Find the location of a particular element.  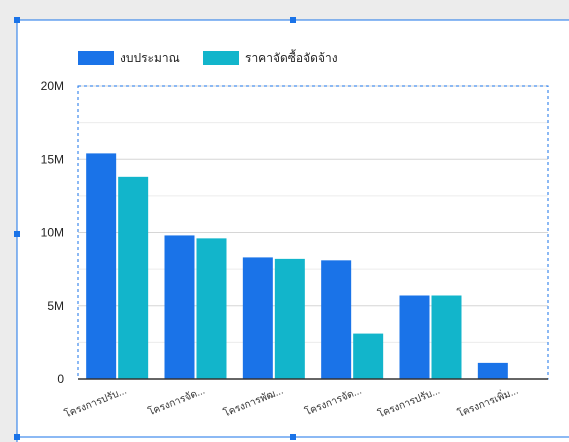

resize-handle-top-center is located at coordinates (293, 20).